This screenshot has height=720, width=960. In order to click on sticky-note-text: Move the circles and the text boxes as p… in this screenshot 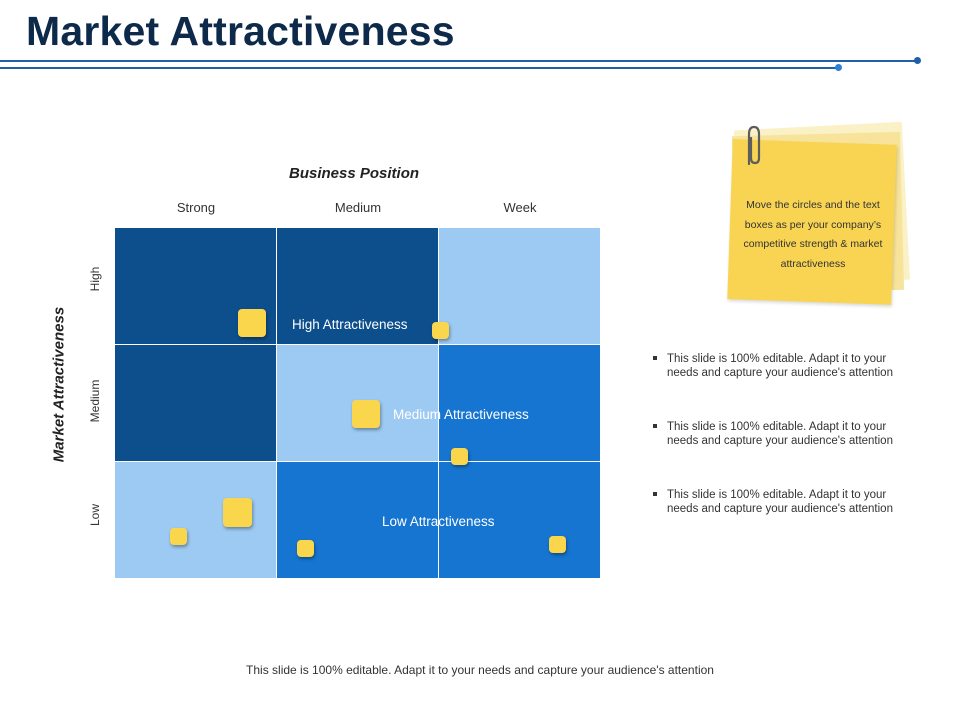, I will do `click(813, 234)`.